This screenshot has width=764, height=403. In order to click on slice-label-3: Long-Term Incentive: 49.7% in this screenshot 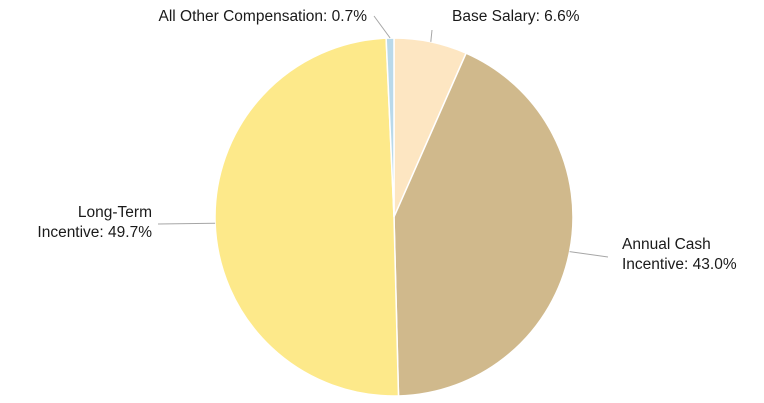, I will do `click(94, 222)`.